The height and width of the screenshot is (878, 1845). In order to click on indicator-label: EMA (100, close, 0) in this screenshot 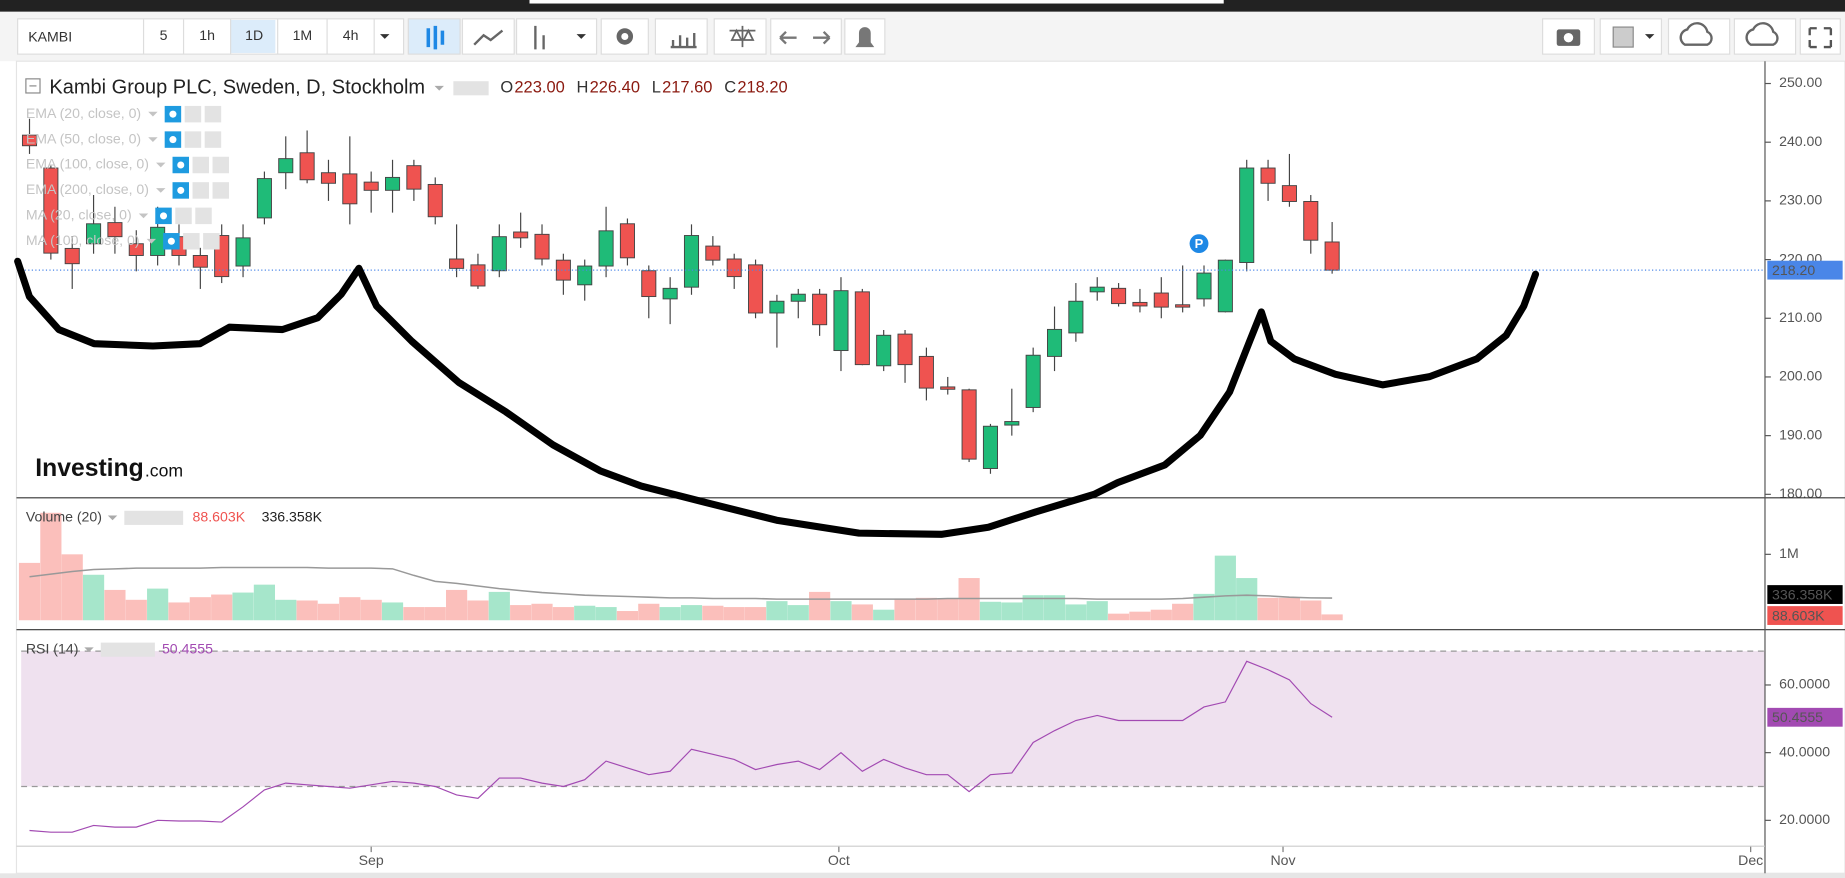, I will do `click(87, 164)`.